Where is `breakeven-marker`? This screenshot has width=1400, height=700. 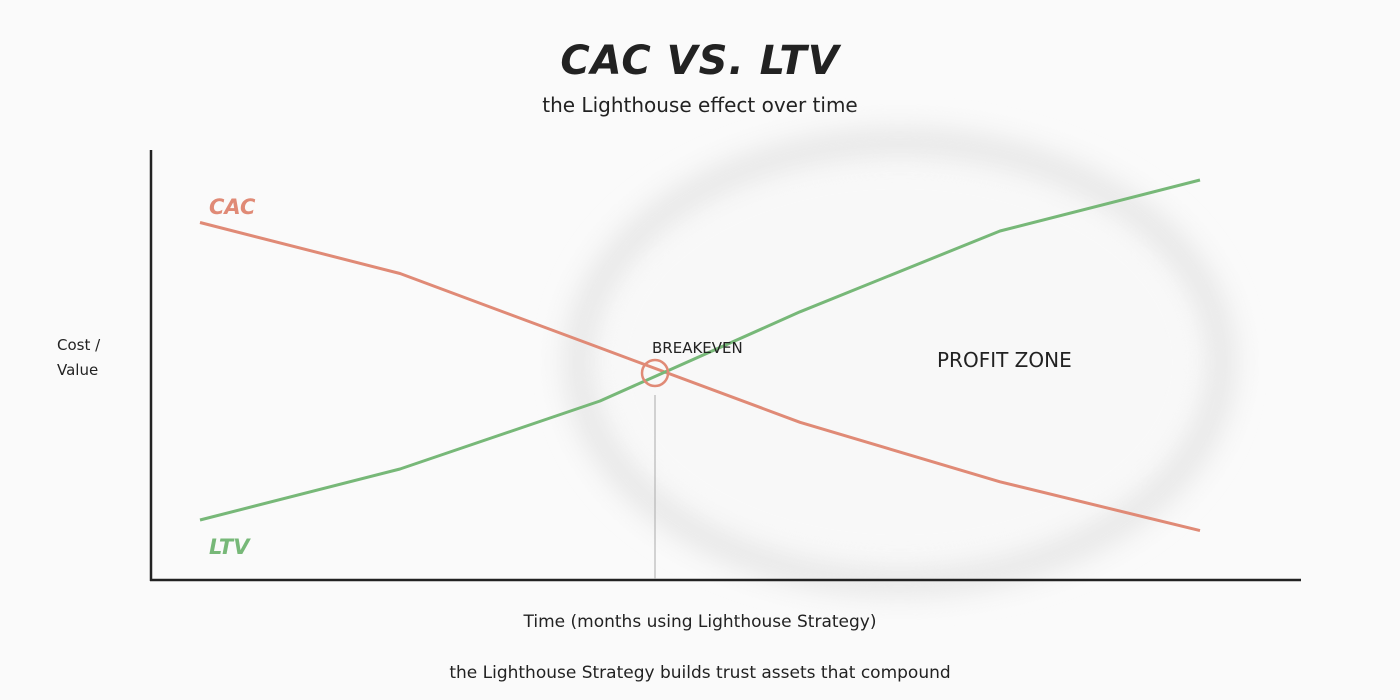
breakeven-marker is located at coordinates (655, 373).